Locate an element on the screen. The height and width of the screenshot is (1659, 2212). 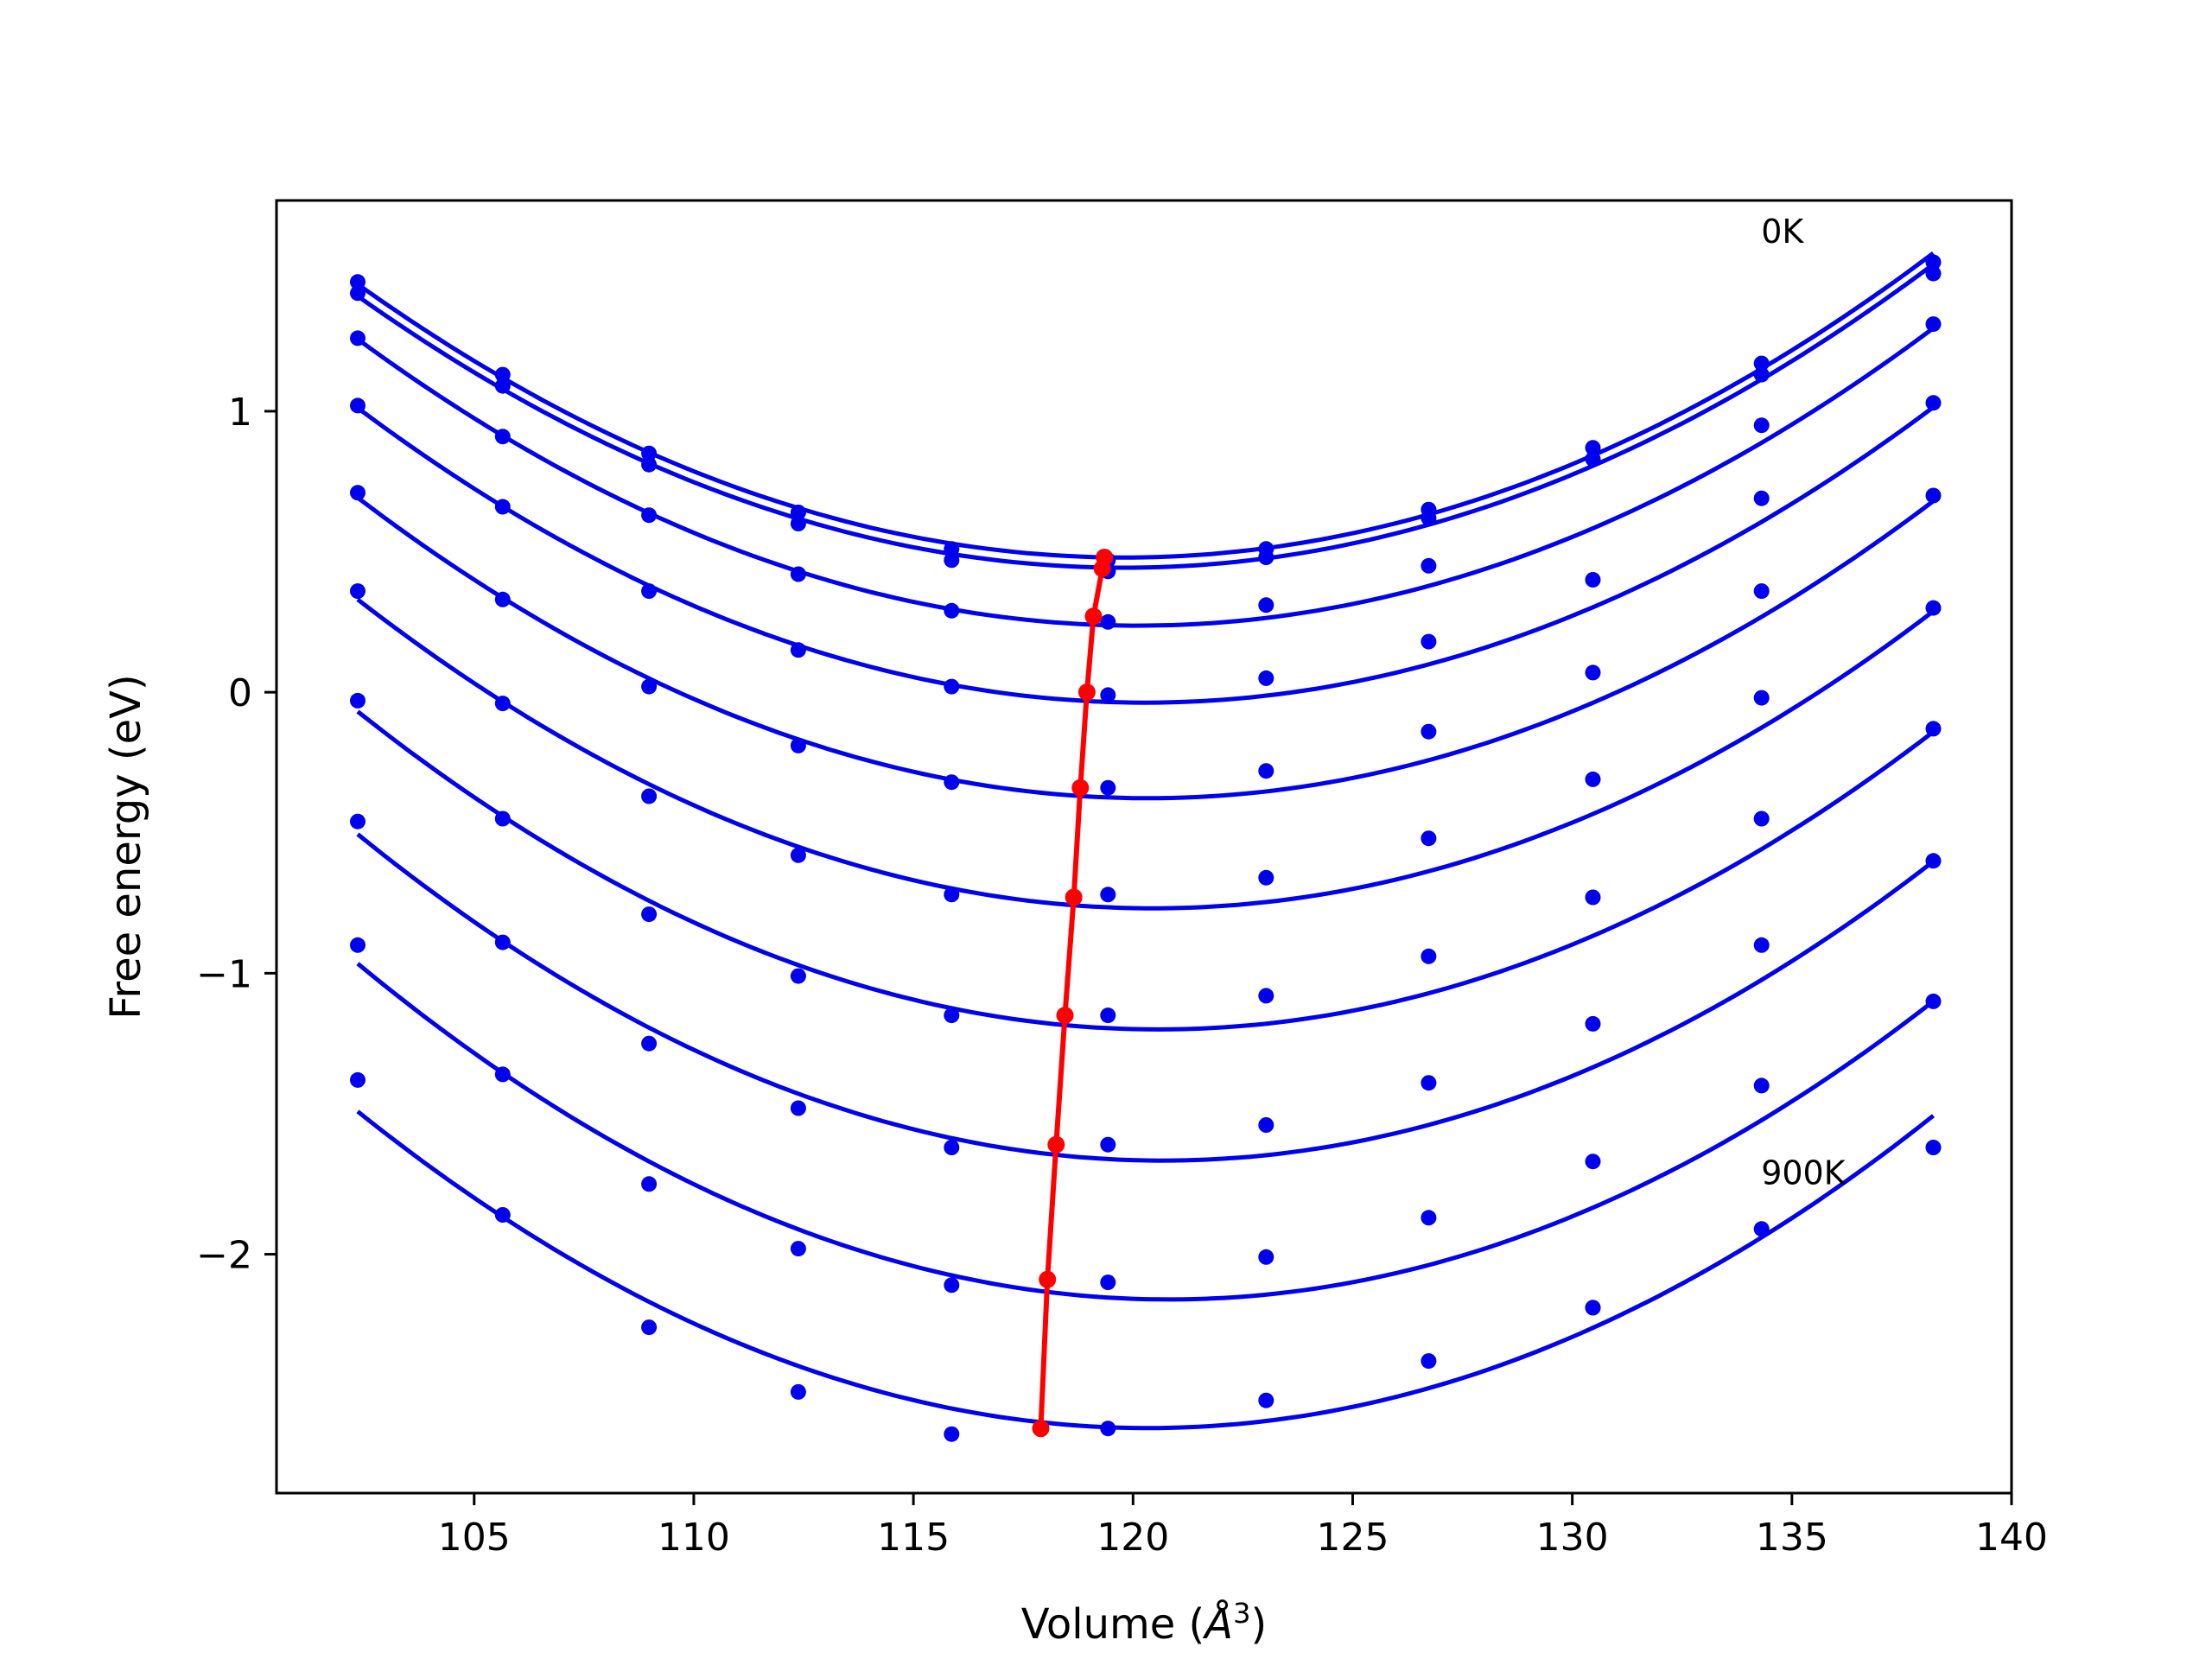
y-axis-ticks: −2 −1 0 1 is located at coordinates (236, 834).